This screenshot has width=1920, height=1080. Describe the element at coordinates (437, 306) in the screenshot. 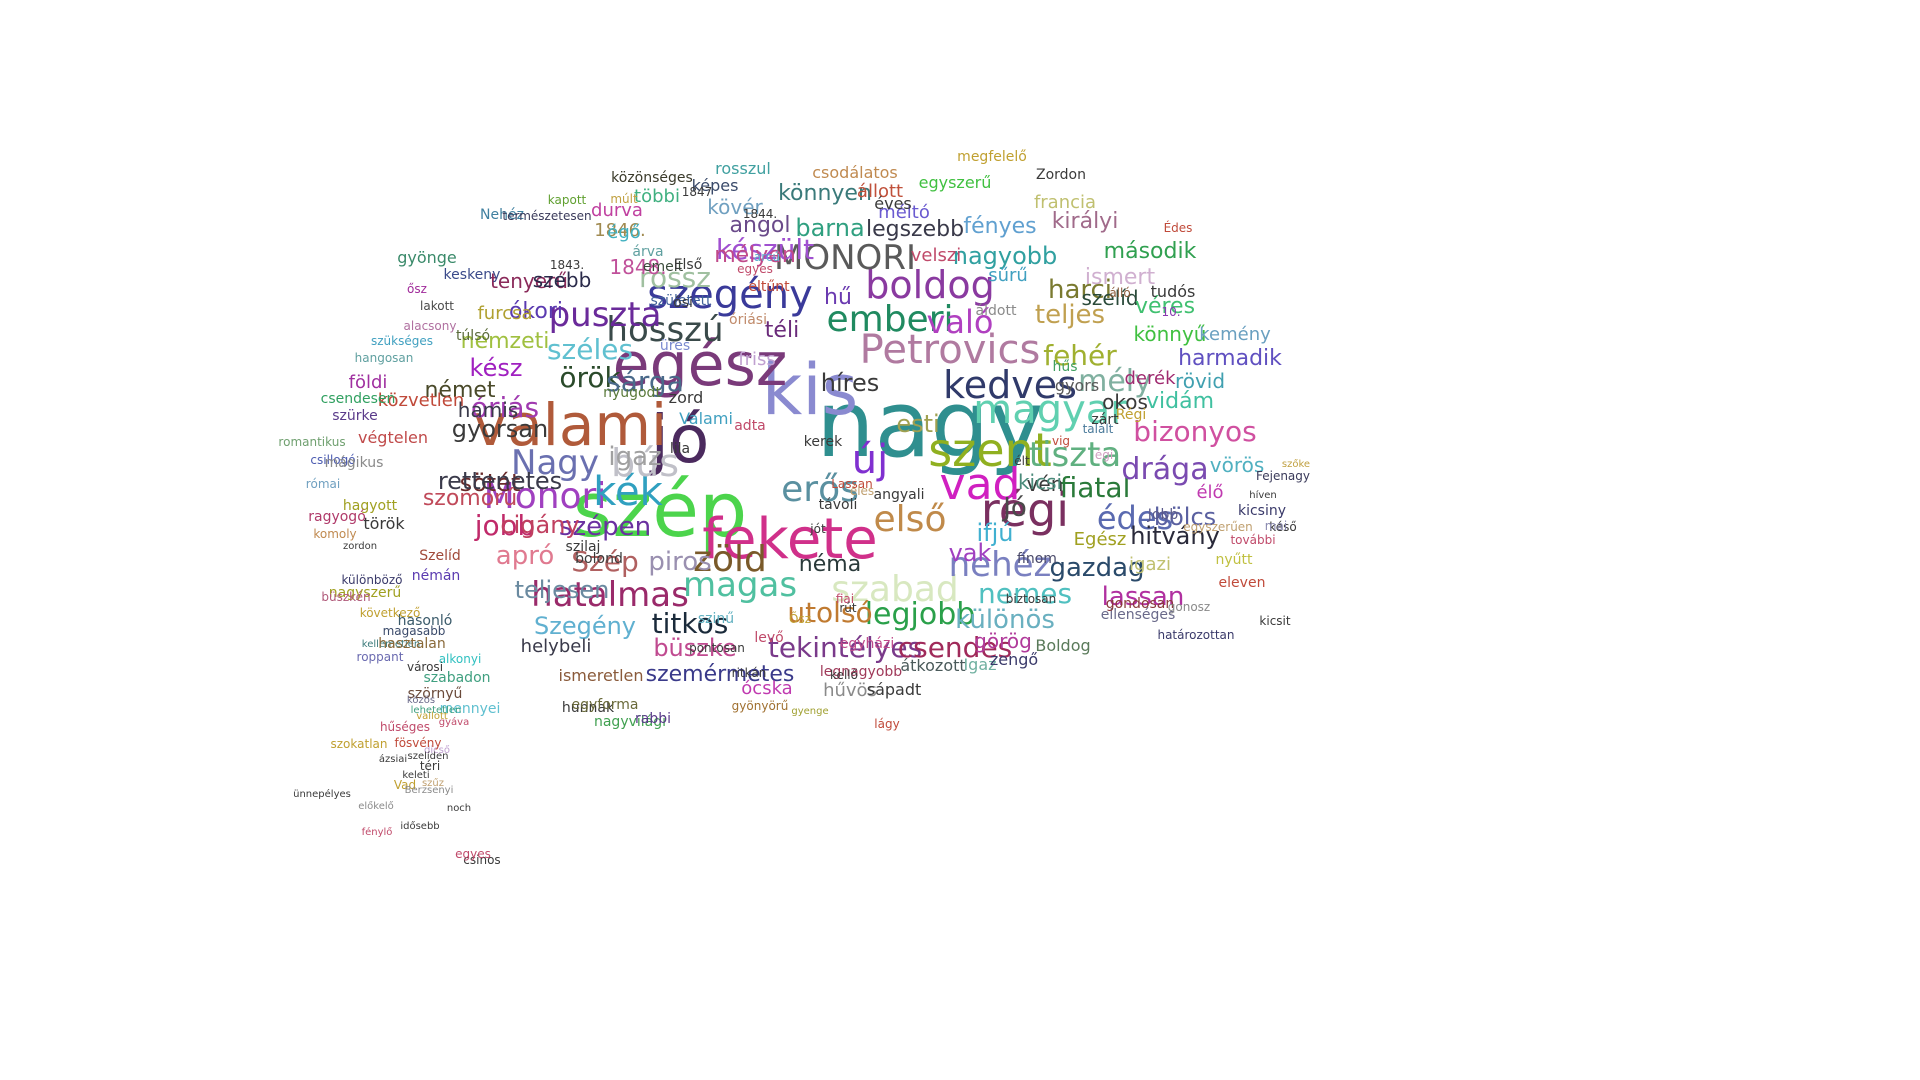

I see `cloud-word: lakott` at that location.